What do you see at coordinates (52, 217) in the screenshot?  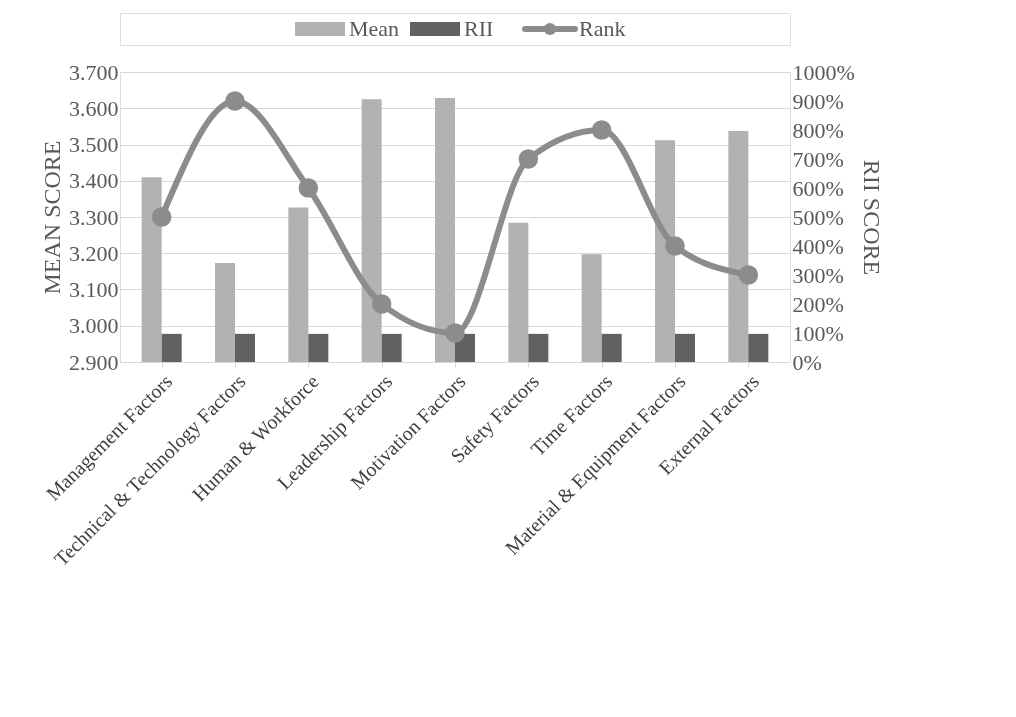 I see `y-axis-title: MEAN SCORE` at bounding box center [52, 217].